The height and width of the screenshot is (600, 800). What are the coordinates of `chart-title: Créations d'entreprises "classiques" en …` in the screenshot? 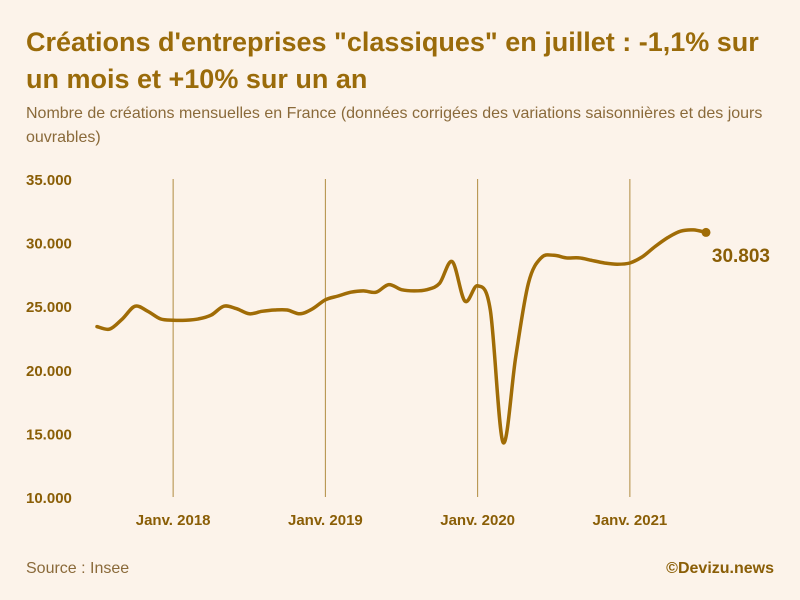 It's located at (392, 60).